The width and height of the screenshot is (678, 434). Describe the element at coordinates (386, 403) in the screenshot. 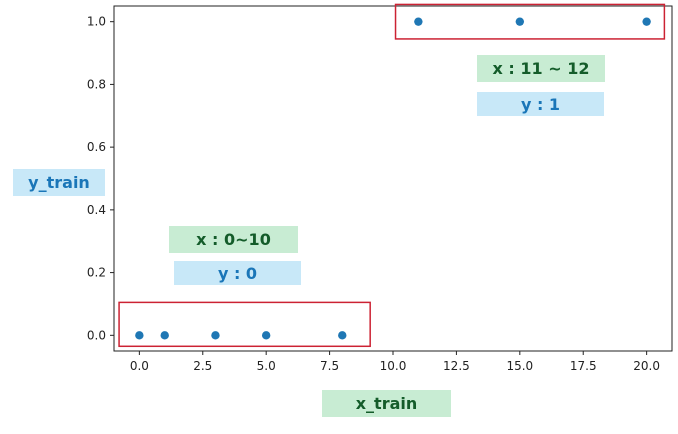

I see `x-axis-label: x_train` at that location.